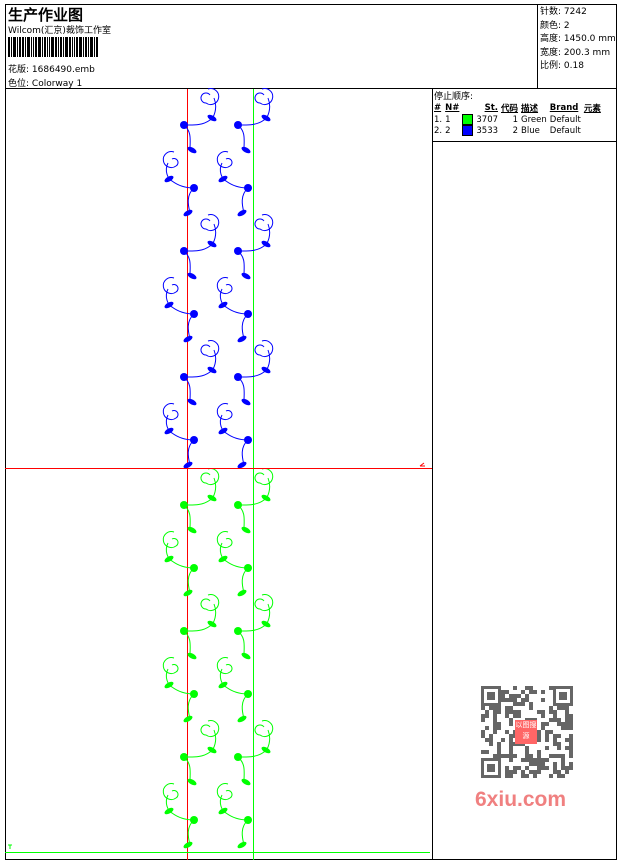  I want to click on stop-sequence-title: 停止顺序:, so click(454, 97).